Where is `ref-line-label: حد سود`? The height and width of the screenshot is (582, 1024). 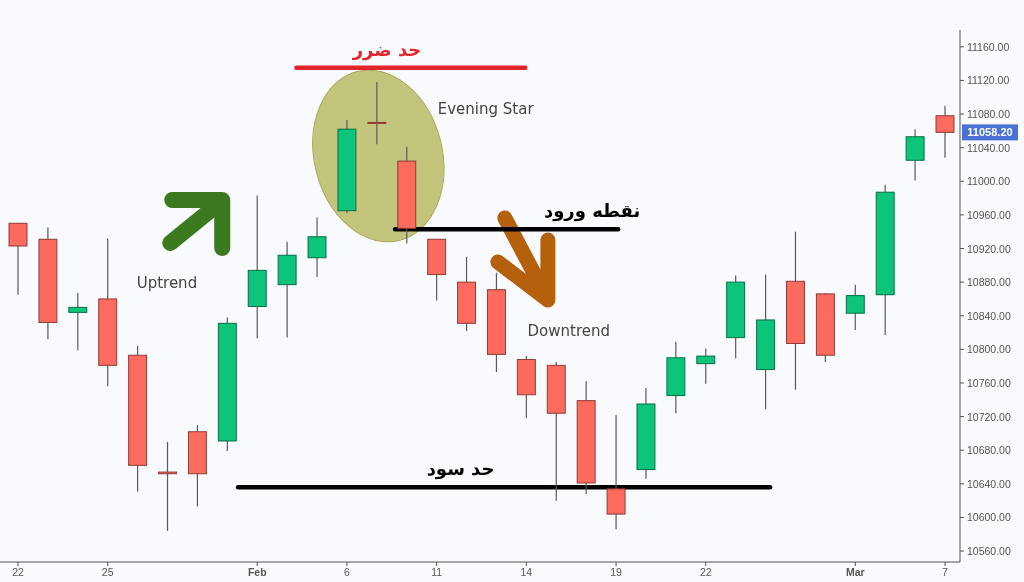
ref-line-label: حد سود is located at coordinates (460, 469).